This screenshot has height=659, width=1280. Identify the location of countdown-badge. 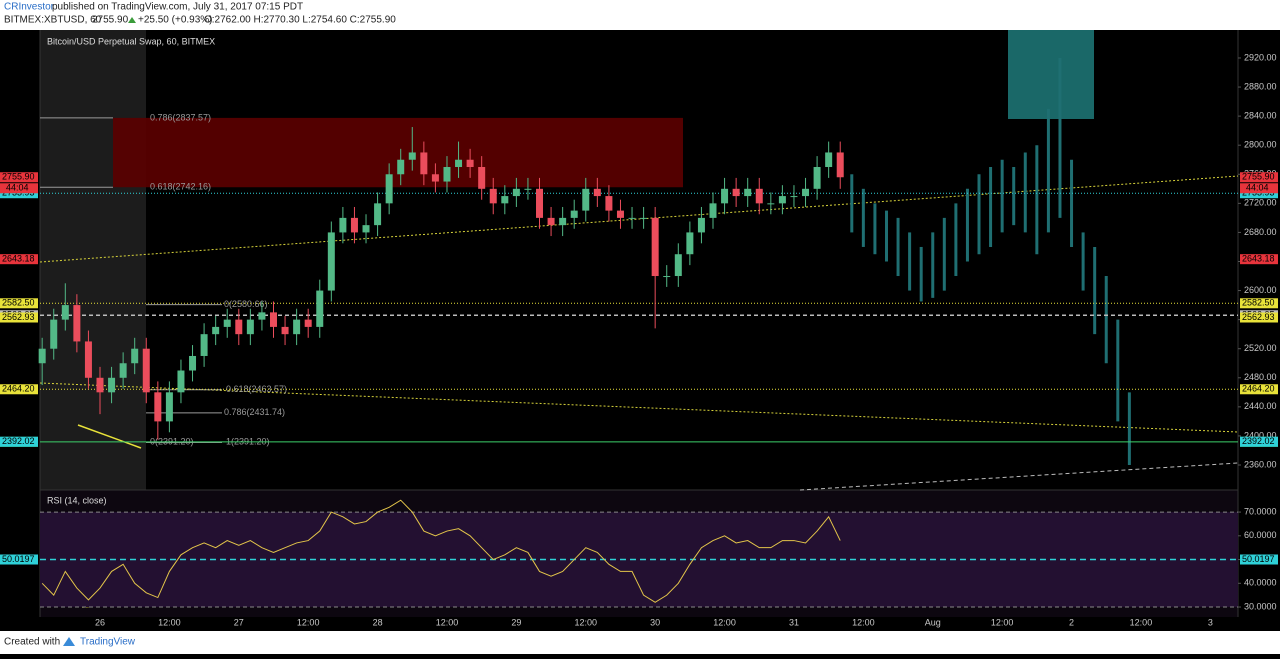
(1259, 188).